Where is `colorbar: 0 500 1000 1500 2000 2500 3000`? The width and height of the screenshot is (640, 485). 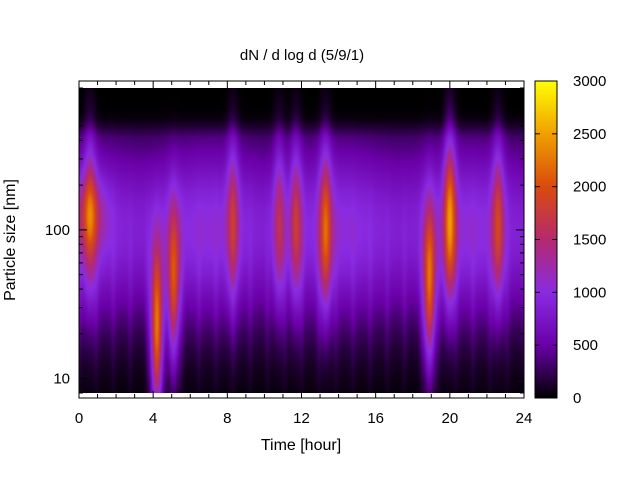
colorbar: 0 500 1000 1500 2000 2500 3000 is located at coordinates (570, 240).